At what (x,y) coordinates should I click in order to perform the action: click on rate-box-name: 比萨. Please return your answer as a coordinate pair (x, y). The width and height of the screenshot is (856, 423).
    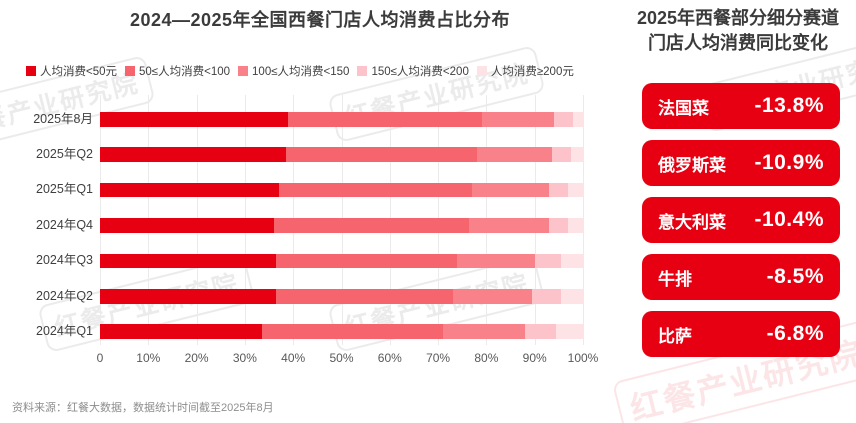
    Looking at the image, I should click on (675, 336).